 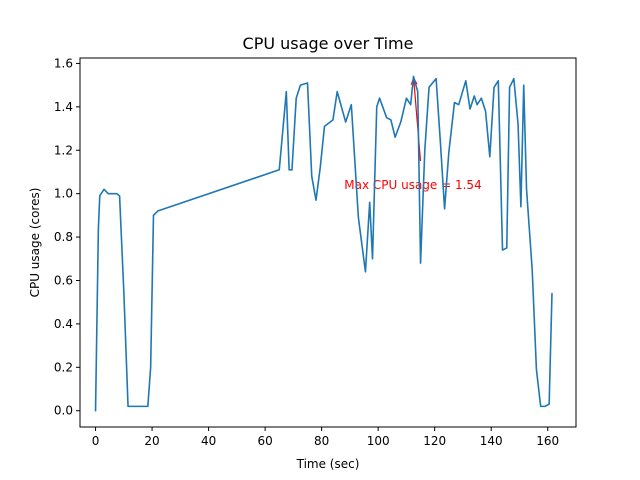 I want to click on y-axis-ticks: 0.0 0.2 0.4 0.6 0.8 1.0 1.2 1.4 1.6, so click(x=67, y=237).